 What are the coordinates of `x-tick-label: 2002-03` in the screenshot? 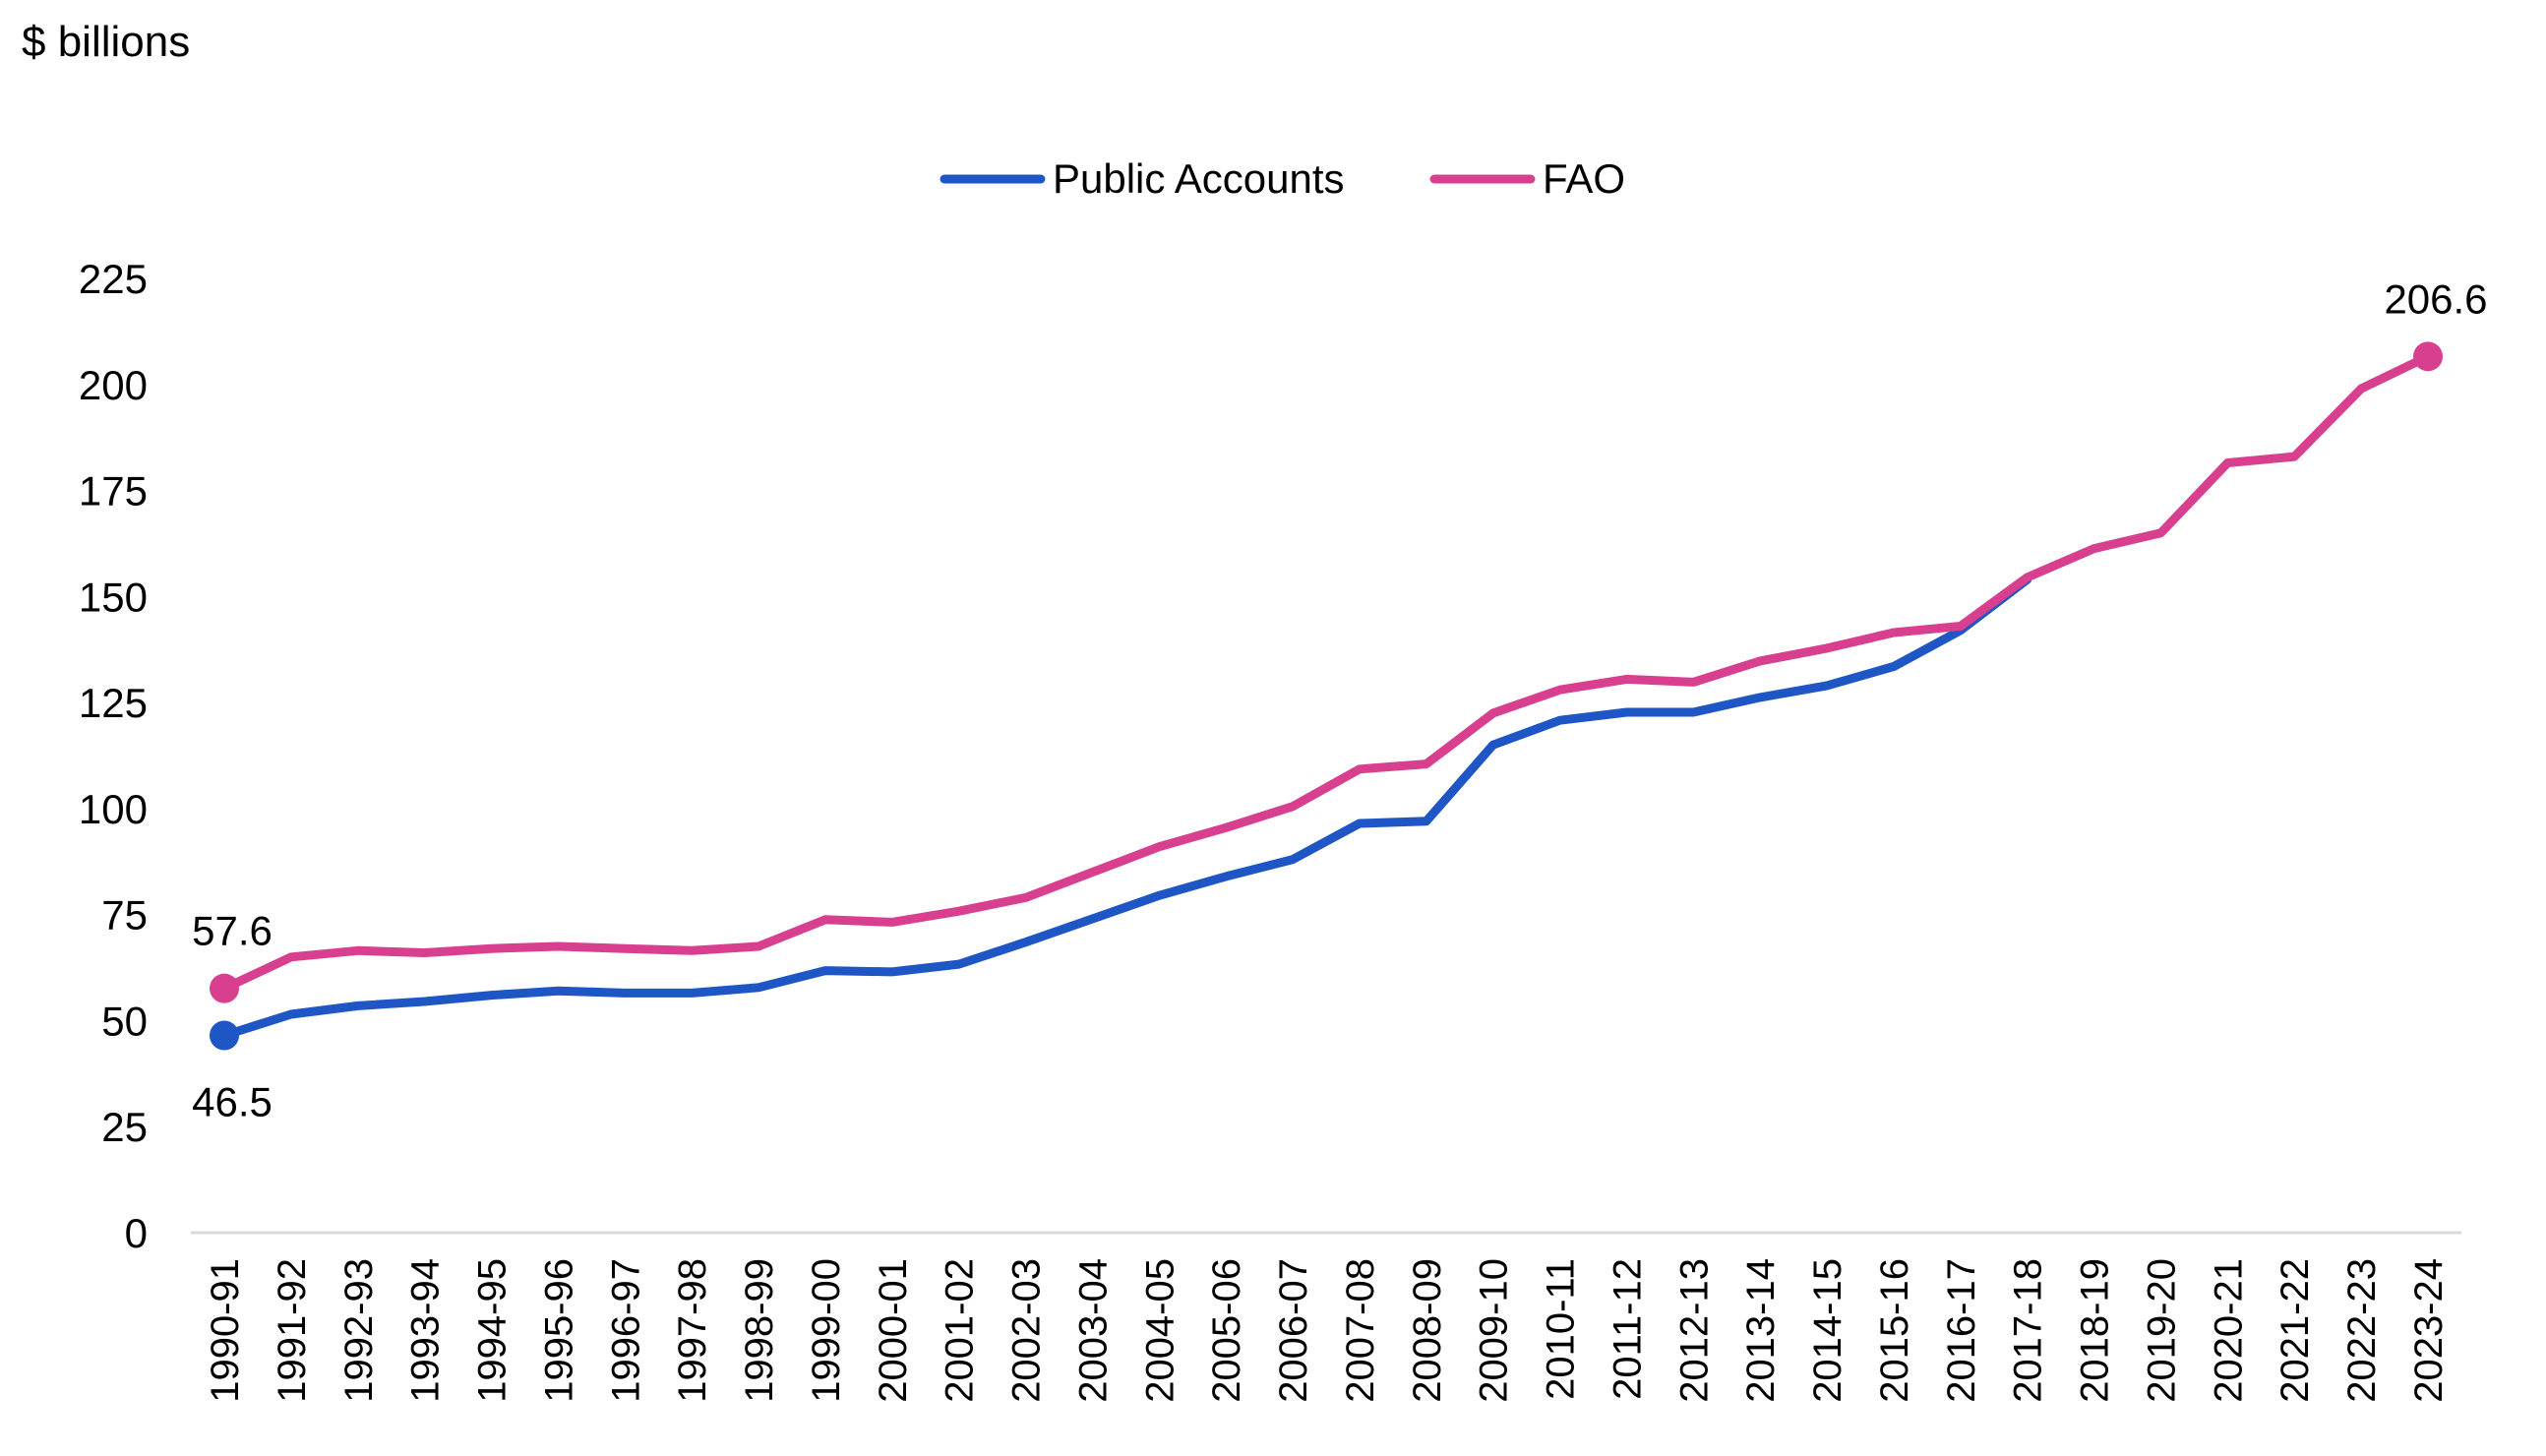 It's located at (1027, 1330).